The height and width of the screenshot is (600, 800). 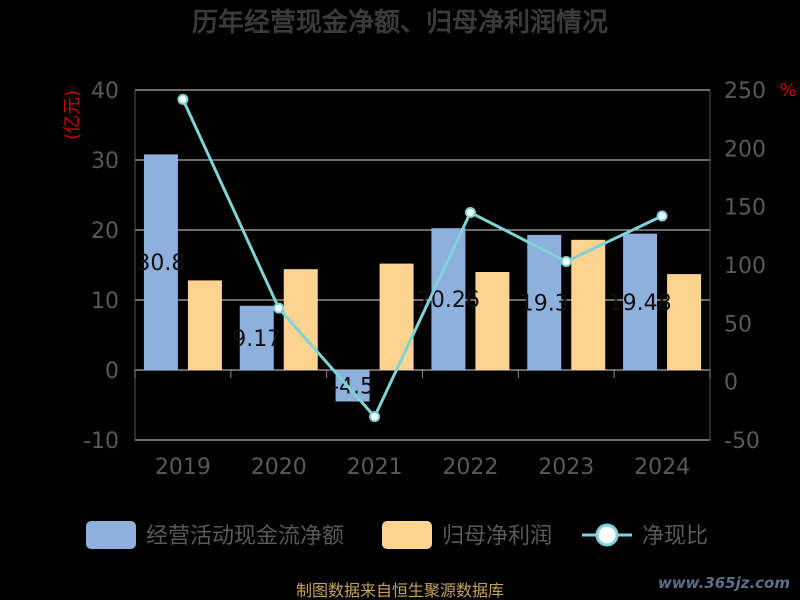 What do you see at coordinates (105, 231) in the screenshot?
I see `left-tick-label: 20` at bounding box center [105, 231].